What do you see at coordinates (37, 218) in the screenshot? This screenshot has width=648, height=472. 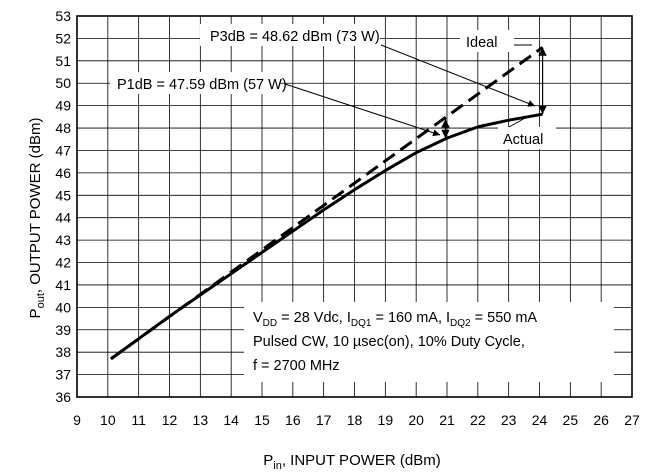 I see `y-axis-label: Pout, OUTPUT POWER (dBm)` at bounding box center [37, 218].